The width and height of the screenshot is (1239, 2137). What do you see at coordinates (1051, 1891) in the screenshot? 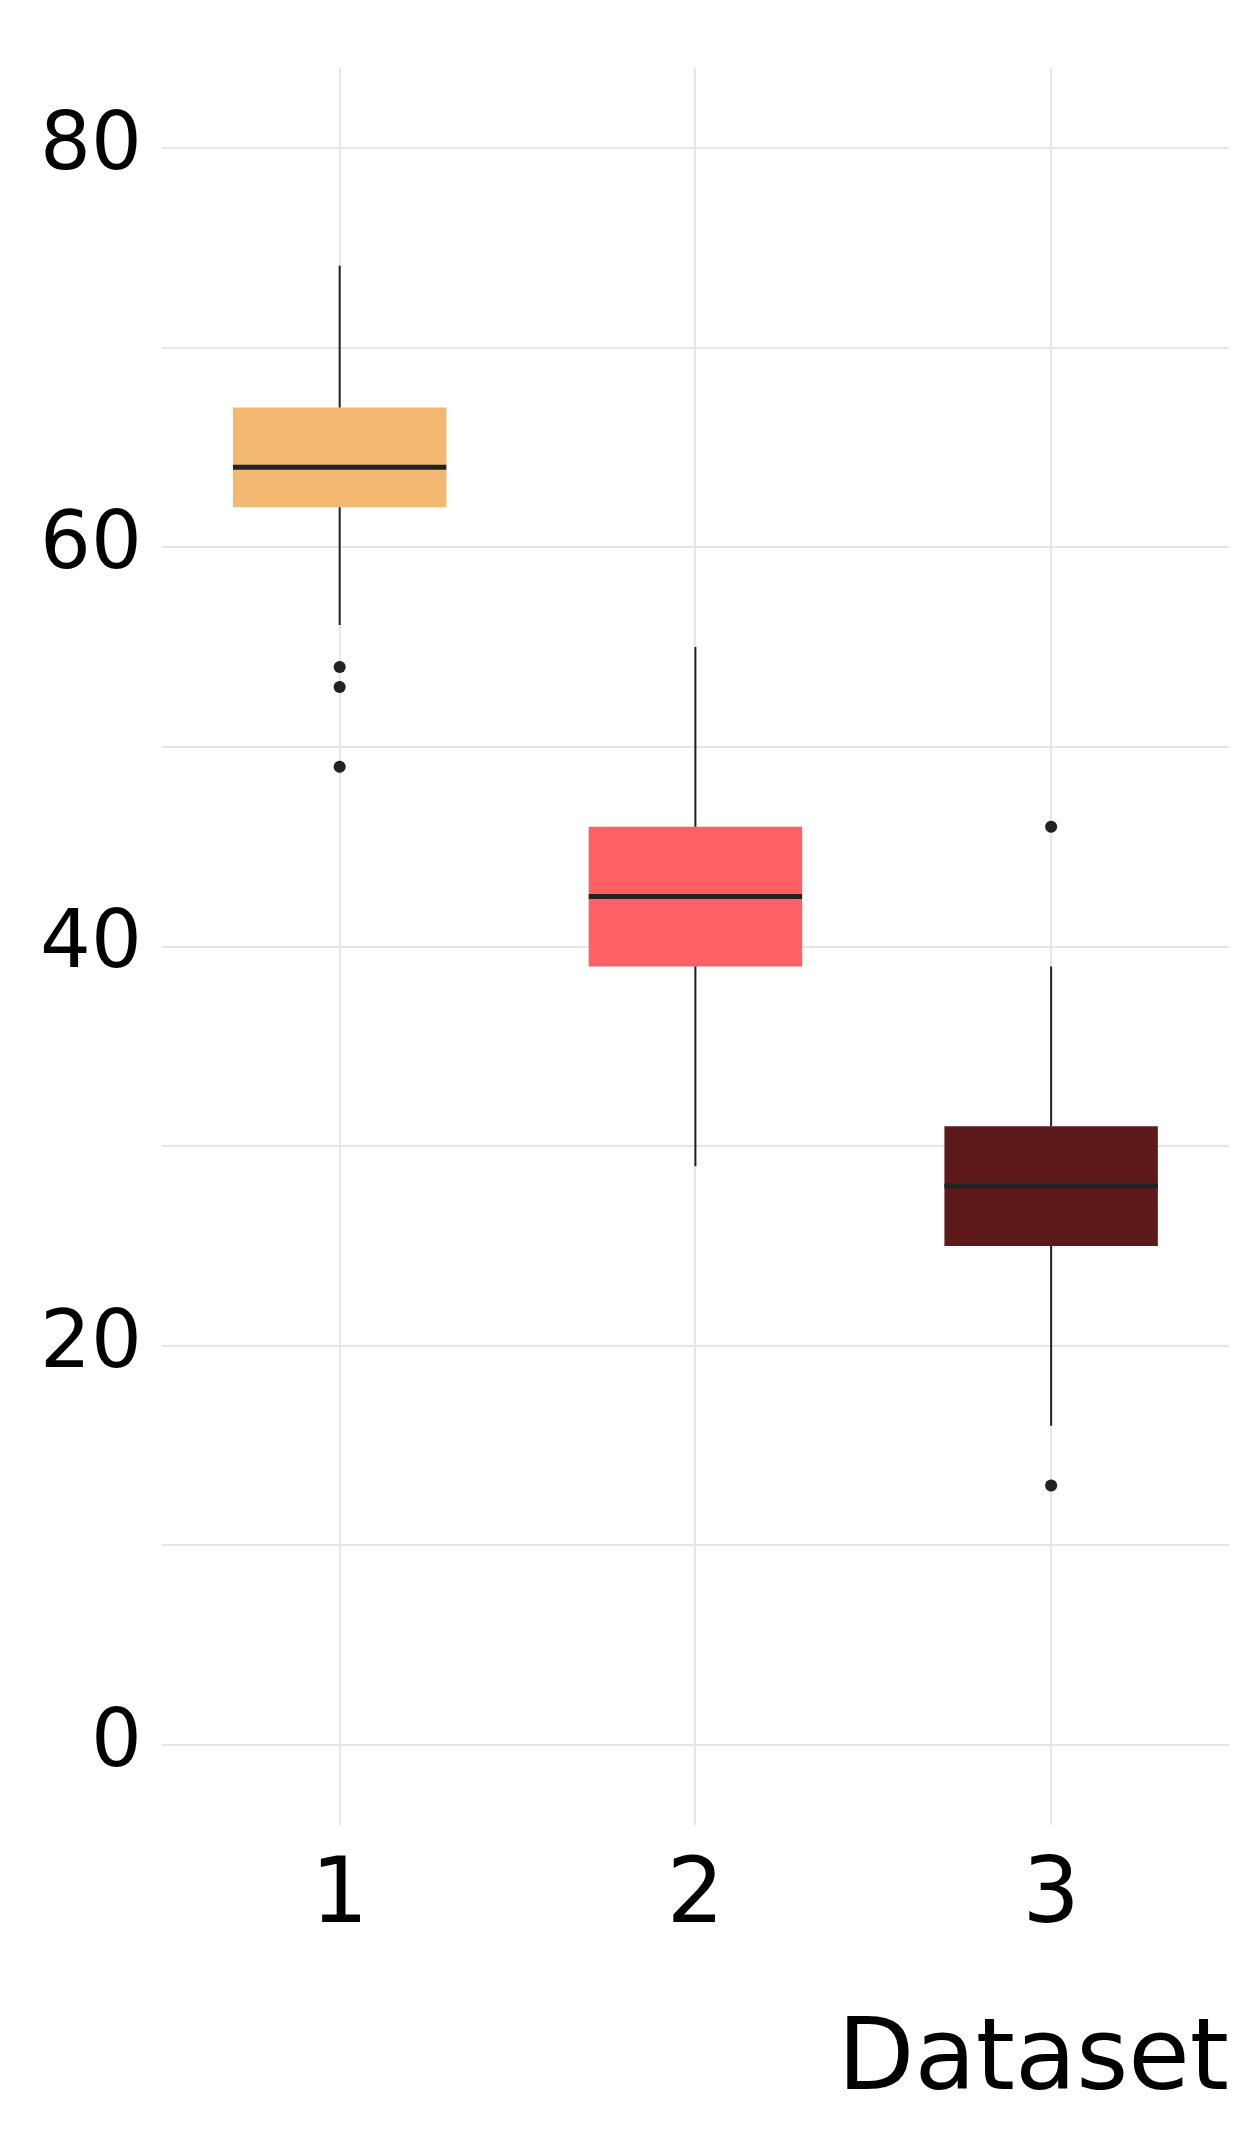
I see `x-tick-label: 3` at bounding box center [1051, 1891].